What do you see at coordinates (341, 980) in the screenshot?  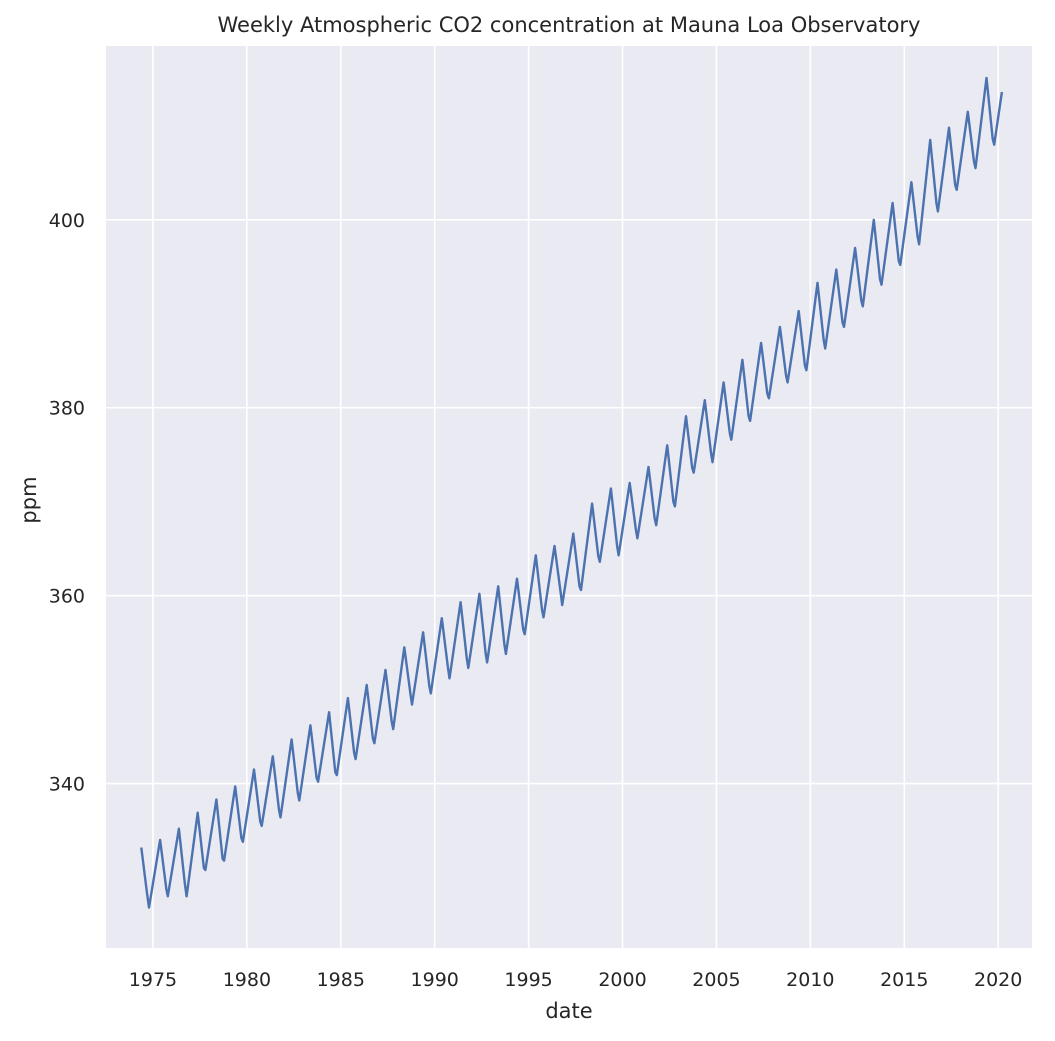 I see `x-tick-label: 1985` at bounding box center [341, 980].